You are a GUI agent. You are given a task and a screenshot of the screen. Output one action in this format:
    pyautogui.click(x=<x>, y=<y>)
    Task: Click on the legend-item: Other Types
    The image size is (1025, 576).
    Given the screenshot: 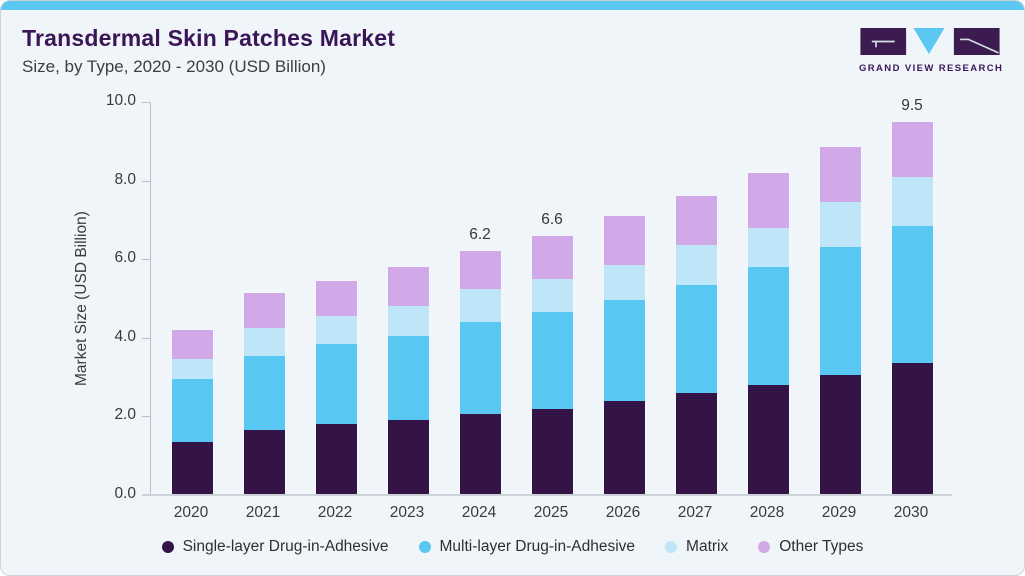 What is the action you would take?
    pyautogui.click(x=810, y=547)
    